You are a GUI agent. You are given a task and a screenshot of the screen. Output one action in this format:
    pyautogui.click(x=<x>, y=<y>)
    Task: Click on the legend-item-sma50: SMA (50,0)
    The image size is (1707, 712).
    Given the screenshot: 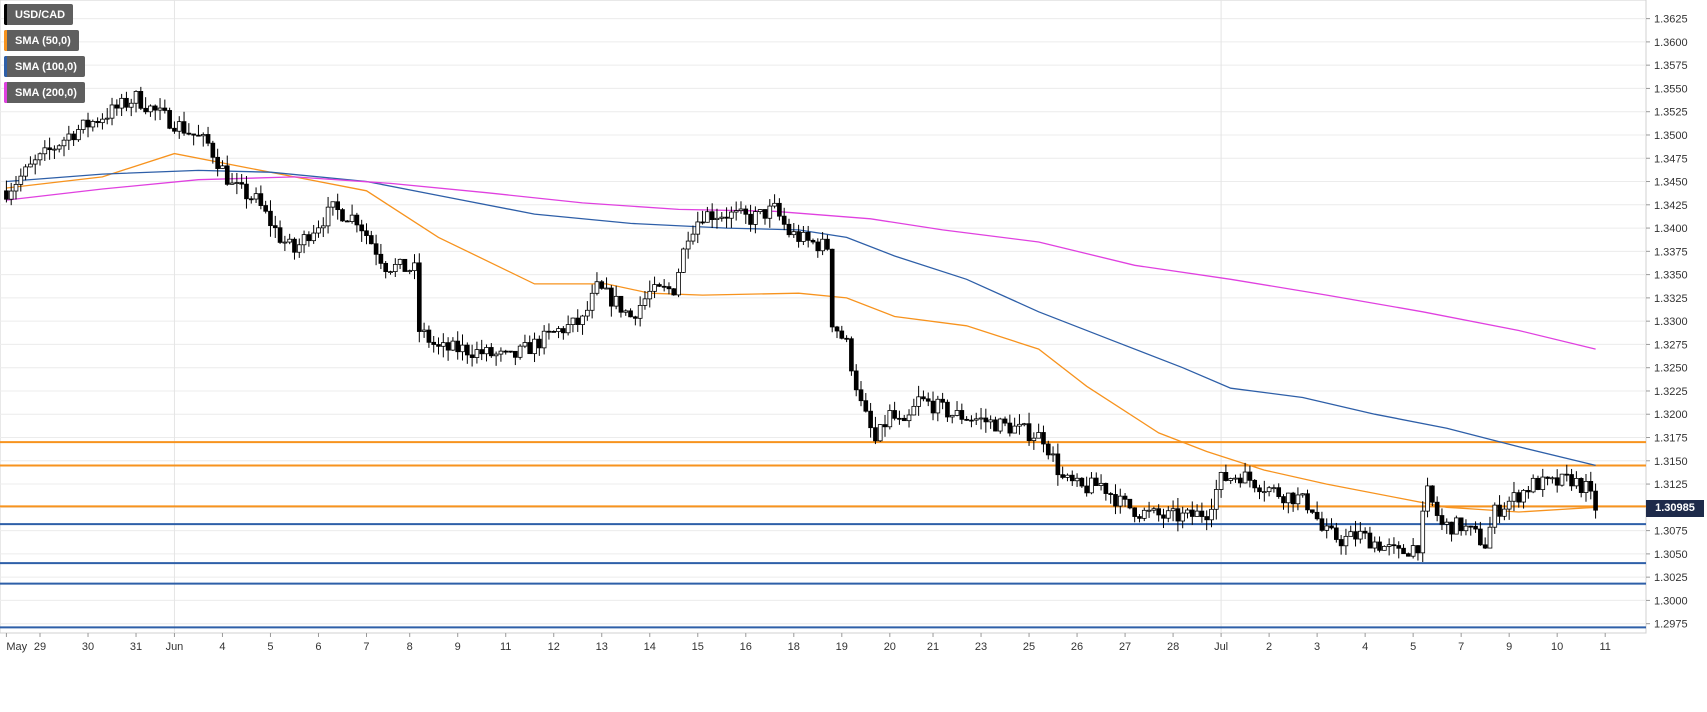 What is the action you would take?
    pyautogui.click(x=41, y=40)
    